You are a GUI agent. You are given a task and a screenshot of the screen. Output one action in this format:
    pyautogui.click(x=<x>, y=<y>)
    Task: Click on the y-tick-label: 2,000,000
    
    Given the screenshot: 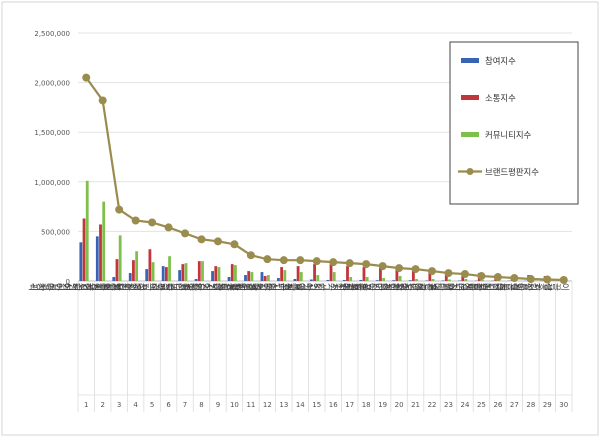 What is the action you would take?
    pyautogui.click(x=52, y=84)
    